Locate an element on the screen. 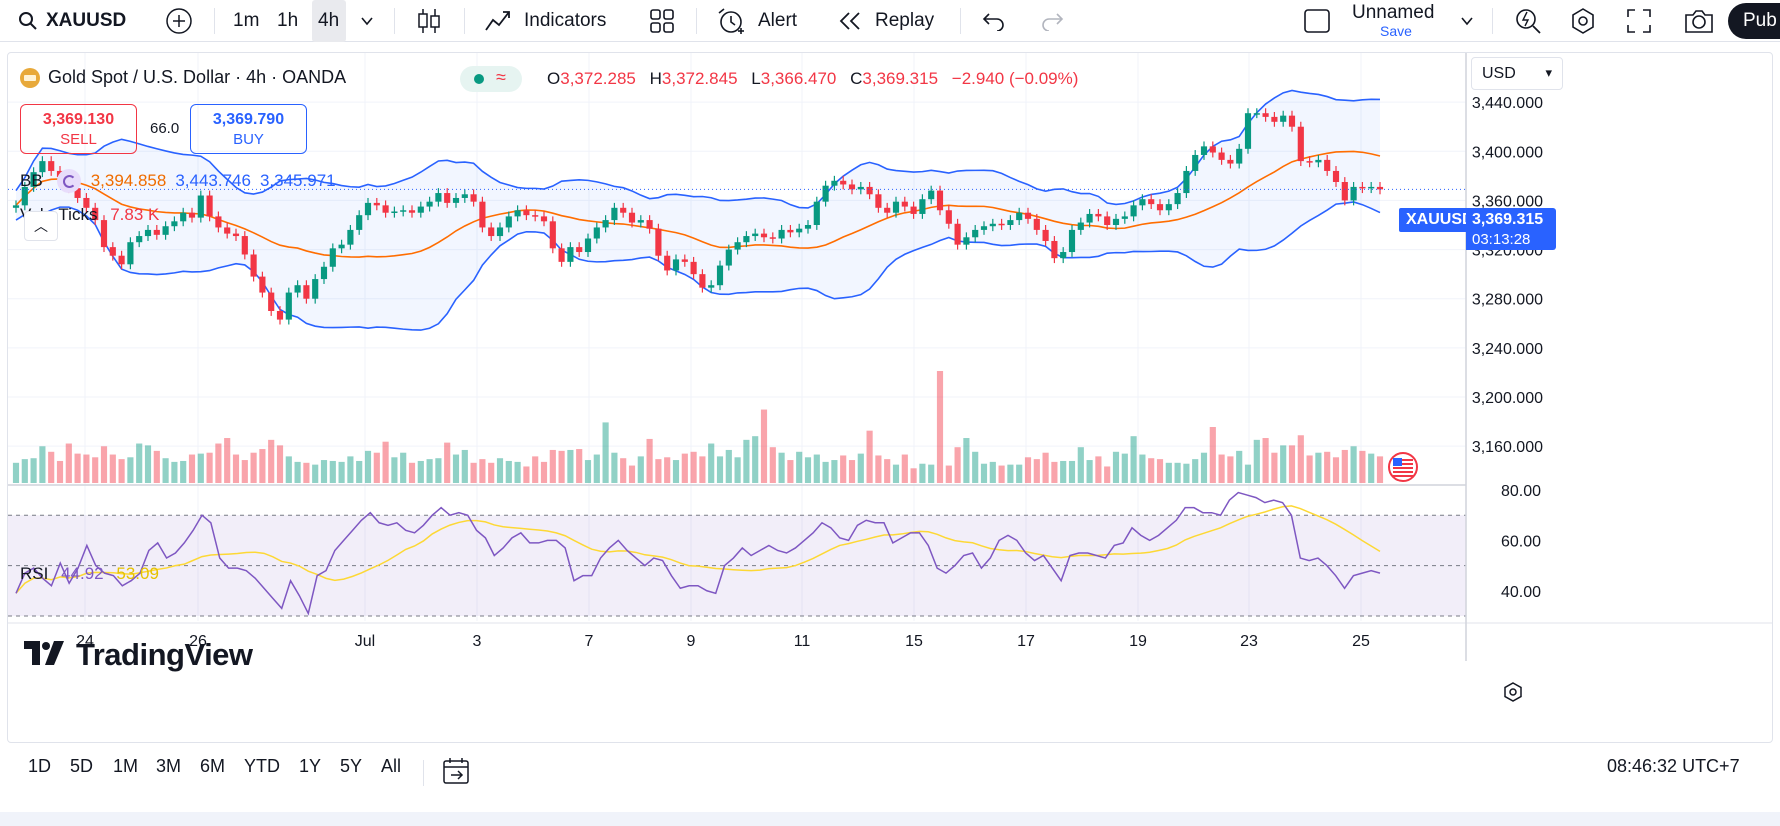 This screenshot has width=1780, height=826. range-1y-button: 1Y is located at coordinates (310, 766).